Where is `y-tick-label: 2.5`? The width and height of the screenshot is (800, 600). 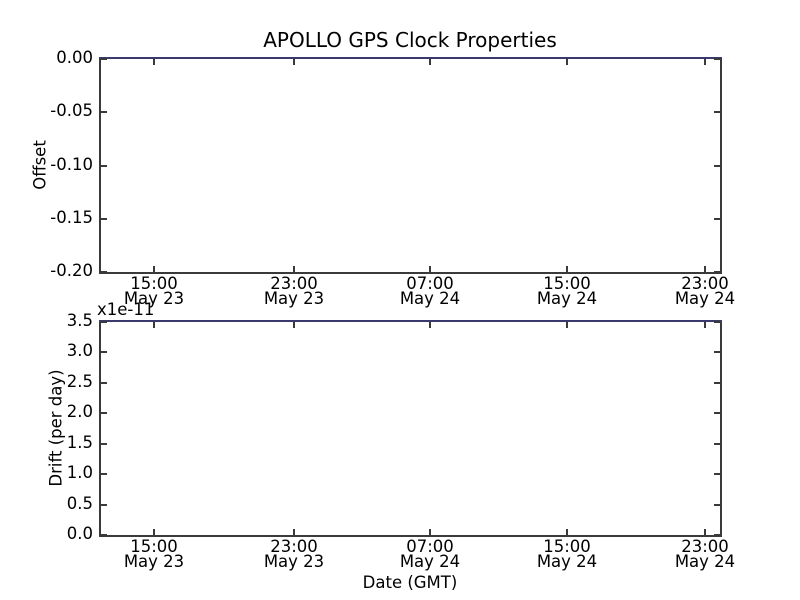 y-tick-label: 2.5 is located at coordinates (79, 381).